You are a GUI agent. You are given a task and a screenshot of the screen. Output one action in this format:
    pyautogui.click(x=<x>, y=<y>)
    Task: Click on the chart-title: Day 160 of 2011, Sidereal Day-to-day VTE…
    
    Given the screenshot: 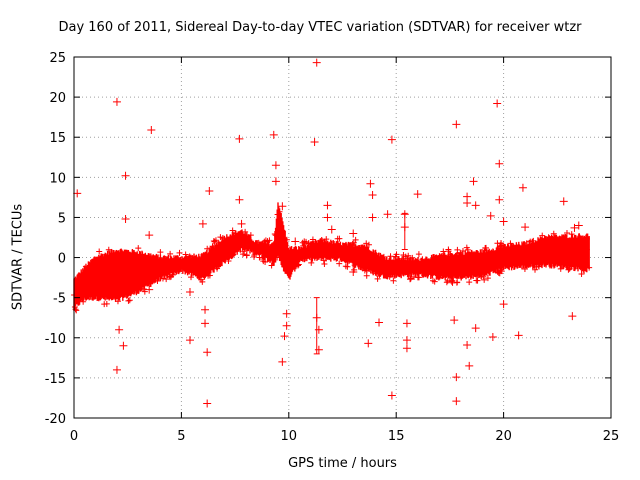 What is the action you would take?
    pyautogui.click(x=320, y=27)
    